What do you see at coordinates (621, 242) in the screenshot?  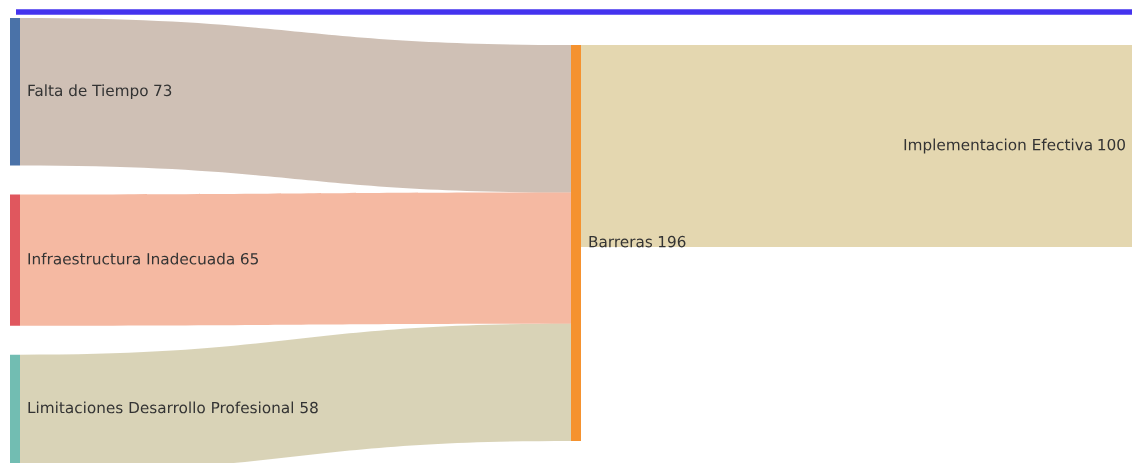 I see `category-label: Barreras` at bounding box center [621, 242].